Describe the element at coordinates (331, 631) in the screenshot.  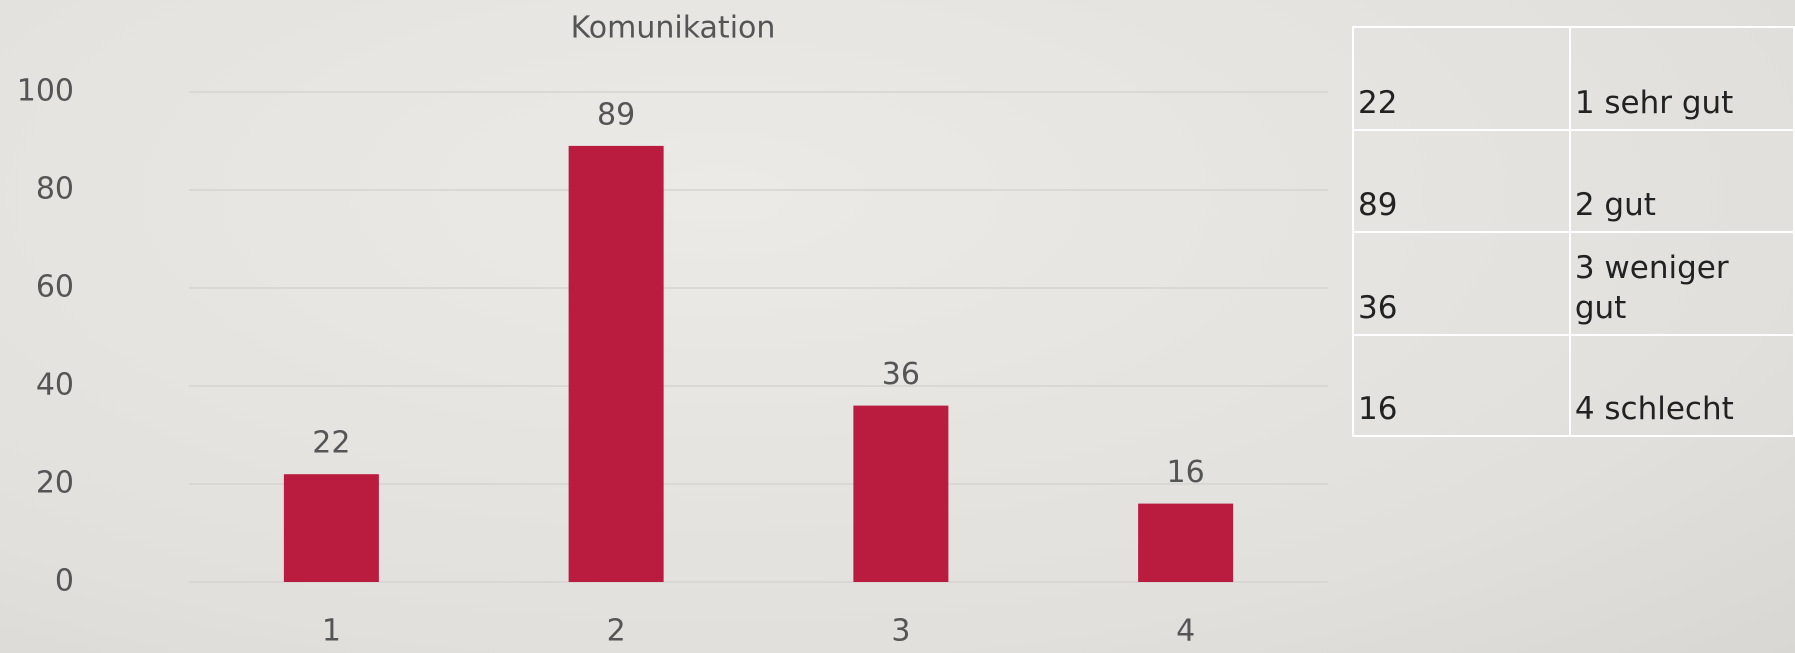
I see `x-tick-label: 1` at that location.